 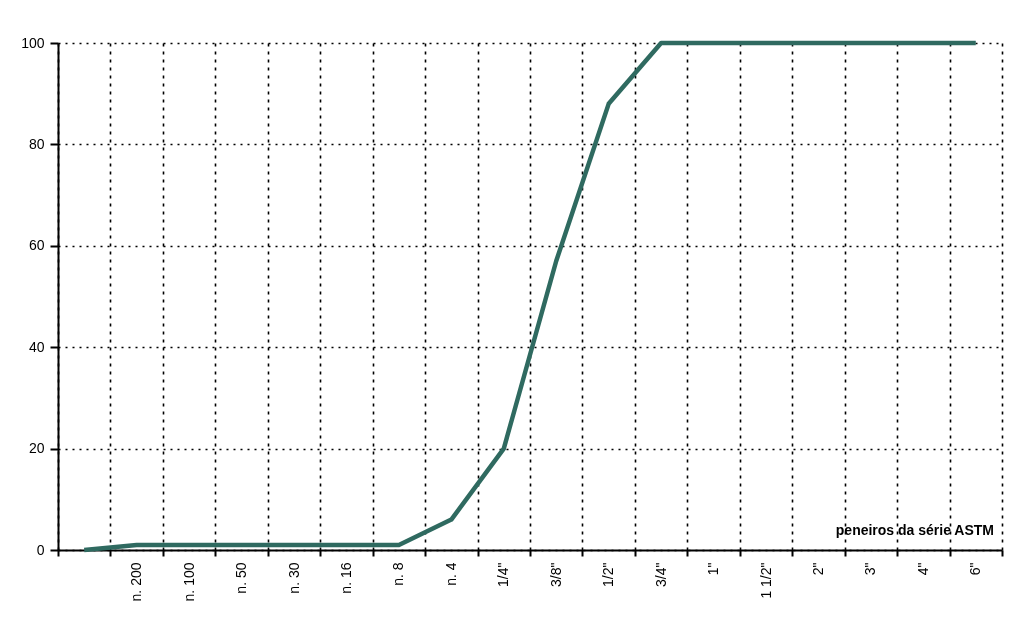 I want to click on x-tick-label: 6", so click(x=975, y=569).